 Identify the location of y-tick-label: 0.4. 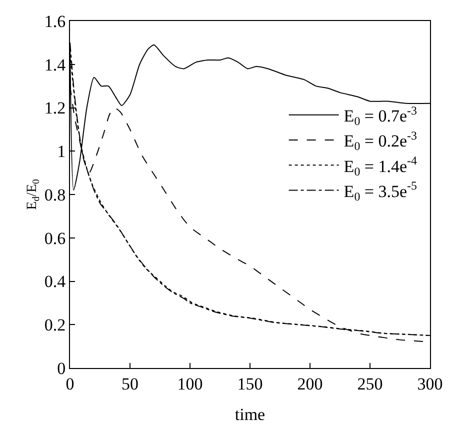
(55, 282).